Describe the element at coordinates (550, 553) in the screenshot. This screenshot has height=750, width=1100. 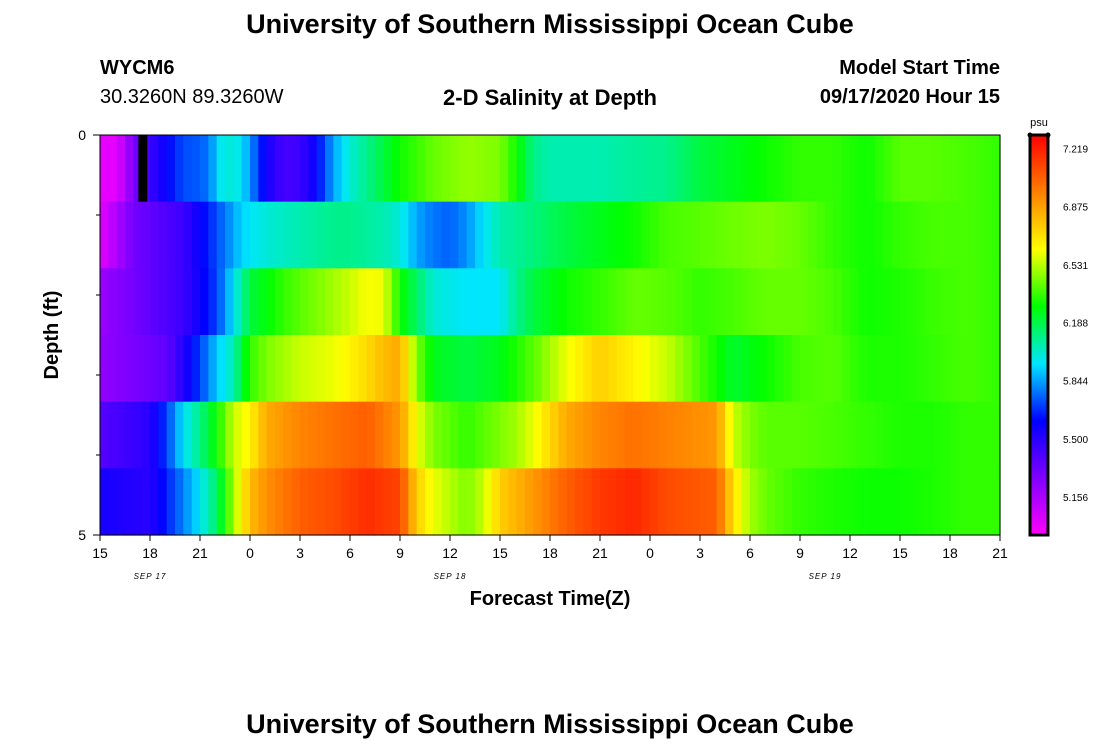
I see `x-tick-label: 18` at that location.